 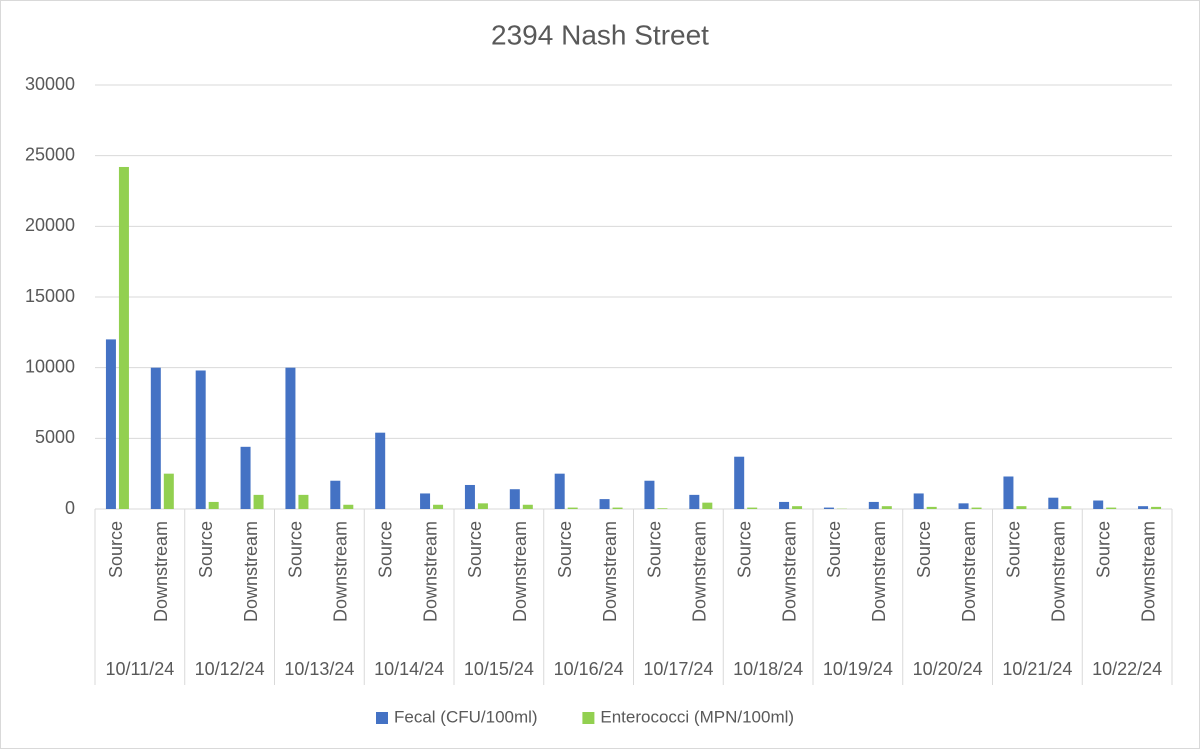 I want to click on group-label: 10/19/24, so click(x=858, y=669).